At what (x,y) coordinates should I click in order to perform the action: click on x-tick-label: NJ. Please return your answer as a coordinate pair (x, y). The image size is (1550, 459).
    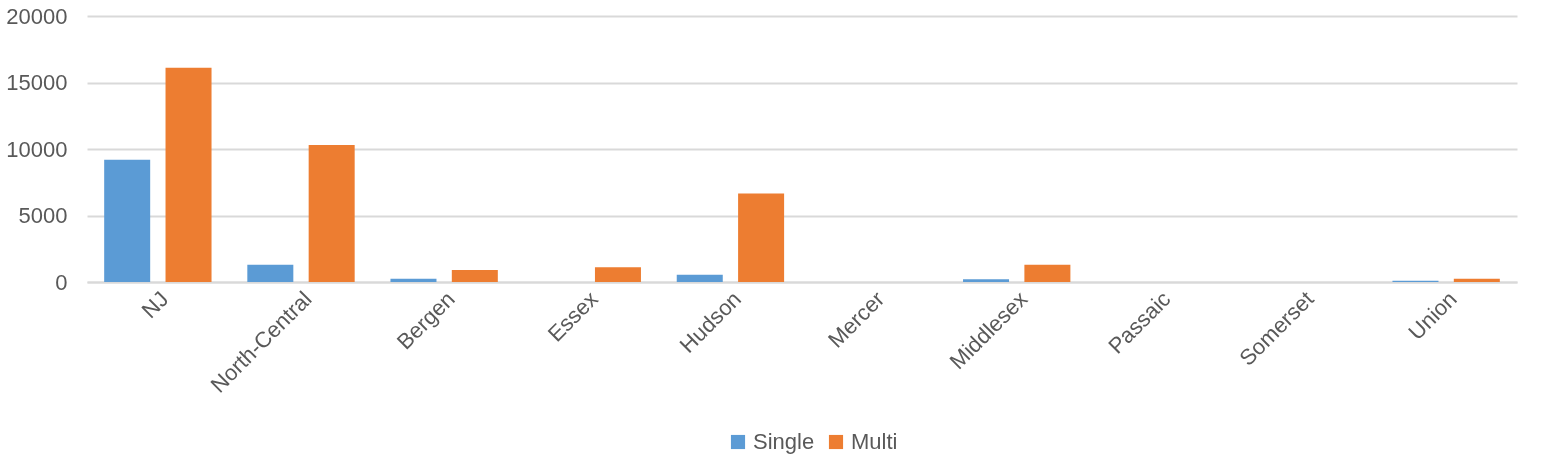
    Looking at the image, I should click on (155, 305).